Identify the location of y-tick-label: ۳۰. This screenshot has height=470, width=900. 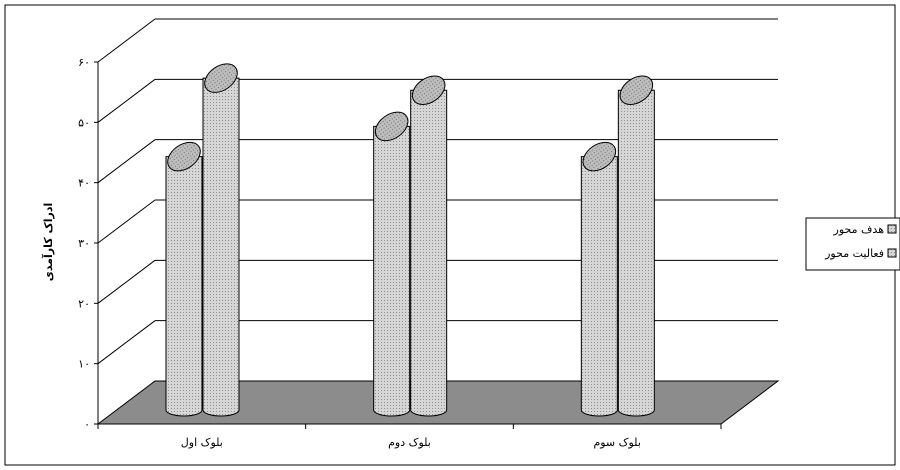
(84, 243).